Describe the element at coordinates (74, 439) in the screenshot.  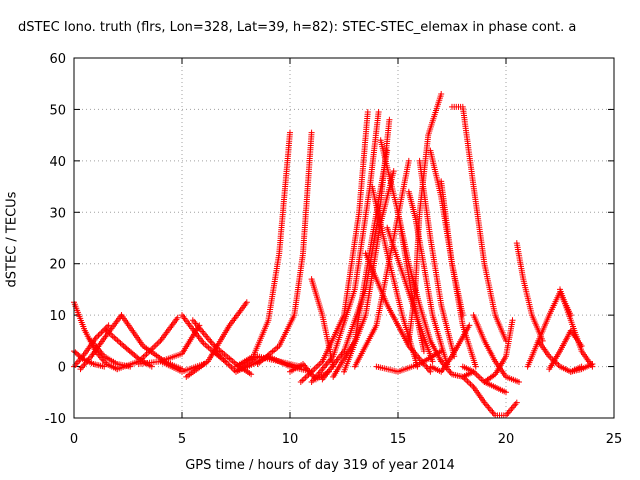
I see `x-tick-label: 0` at that location.